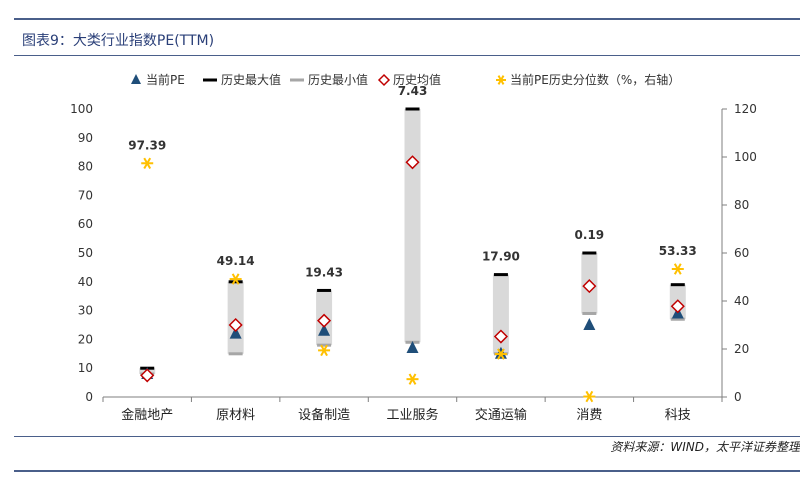 The image size is (800, 479). What do you see at coordinates (738, 397) in the screenshot?
I see `right-tick-label: 0` at bounding box center [738, 397].